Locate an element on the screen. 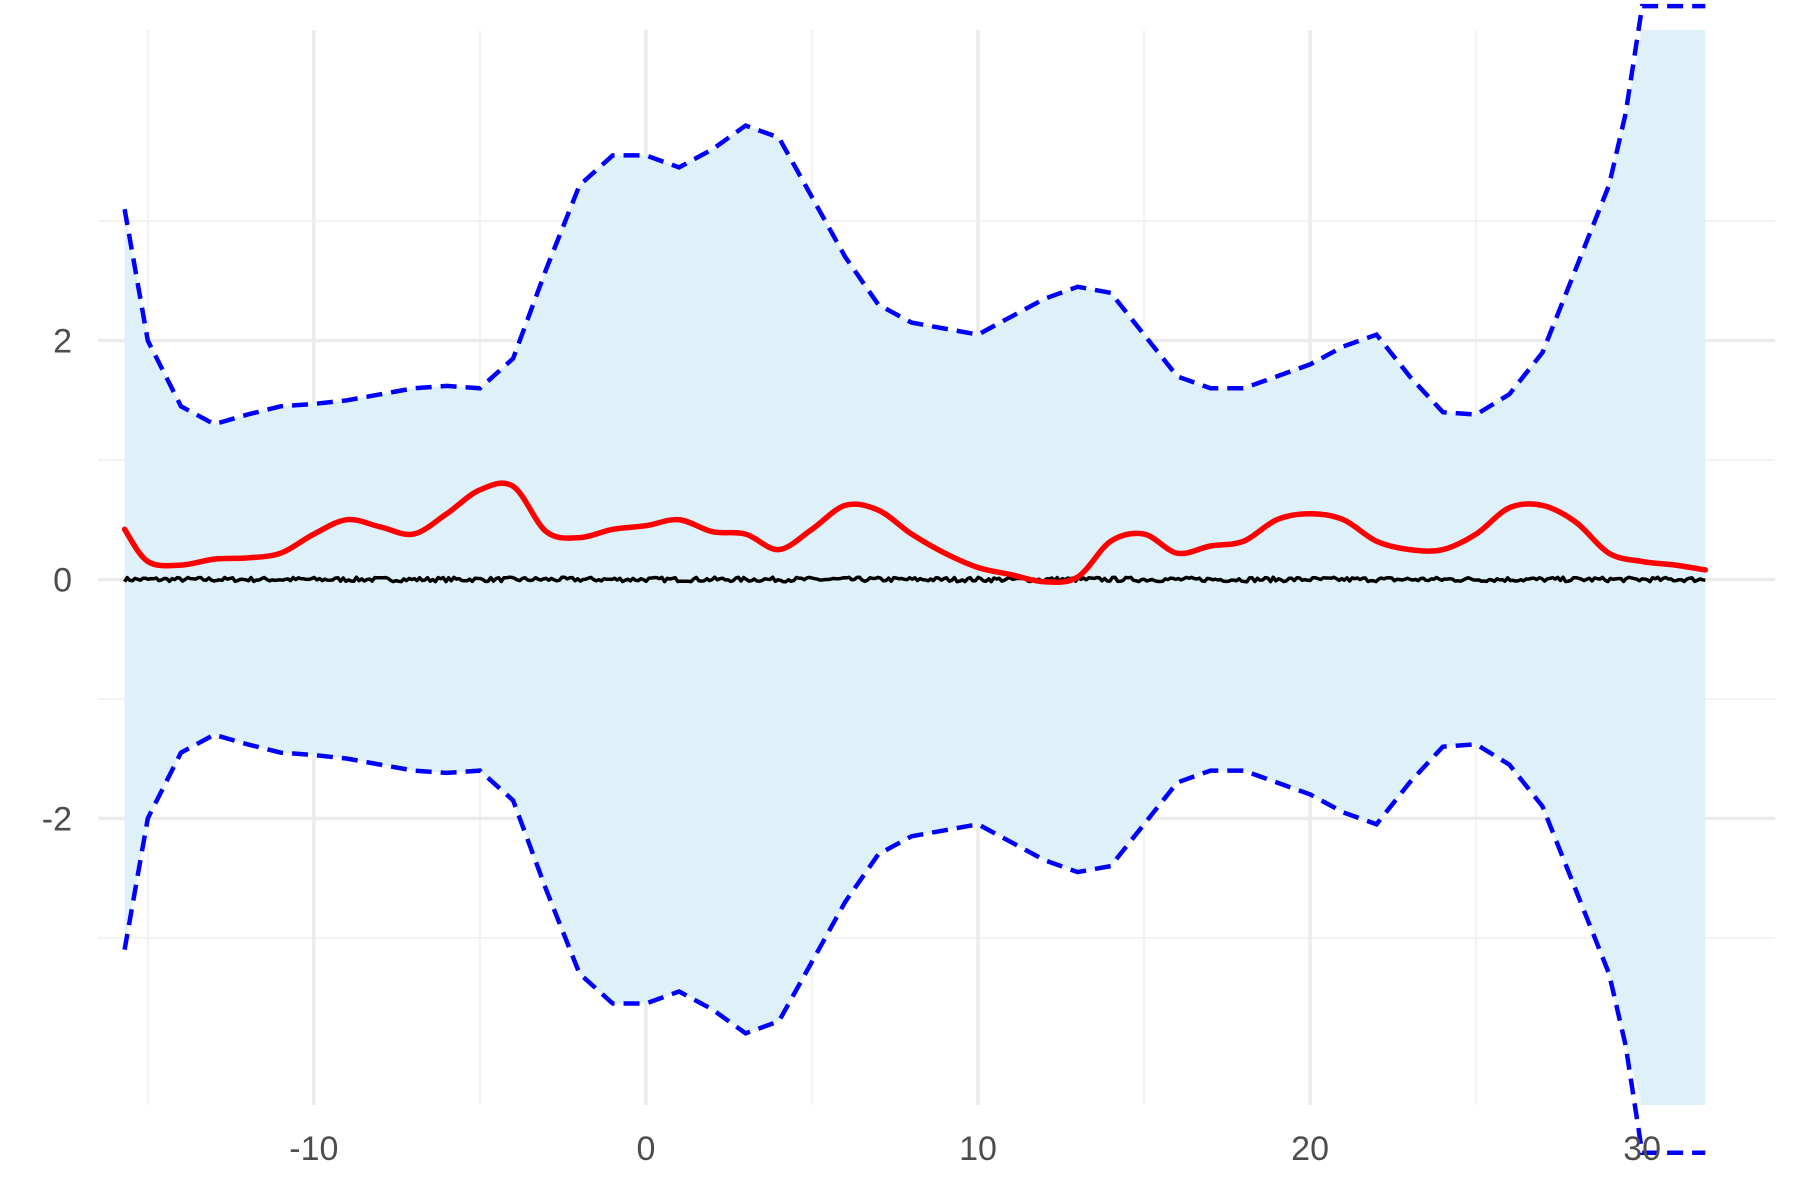  x-tick-label: 0 is located at coordinates (645, 1149).